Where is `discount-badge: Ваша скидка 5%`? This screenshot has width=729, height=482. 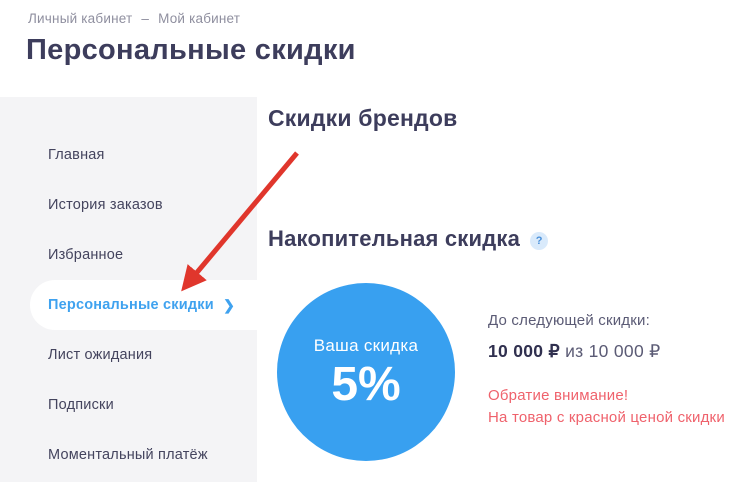 discount-badge: Ваша скидка 5% is located at coordinates (366, 372).